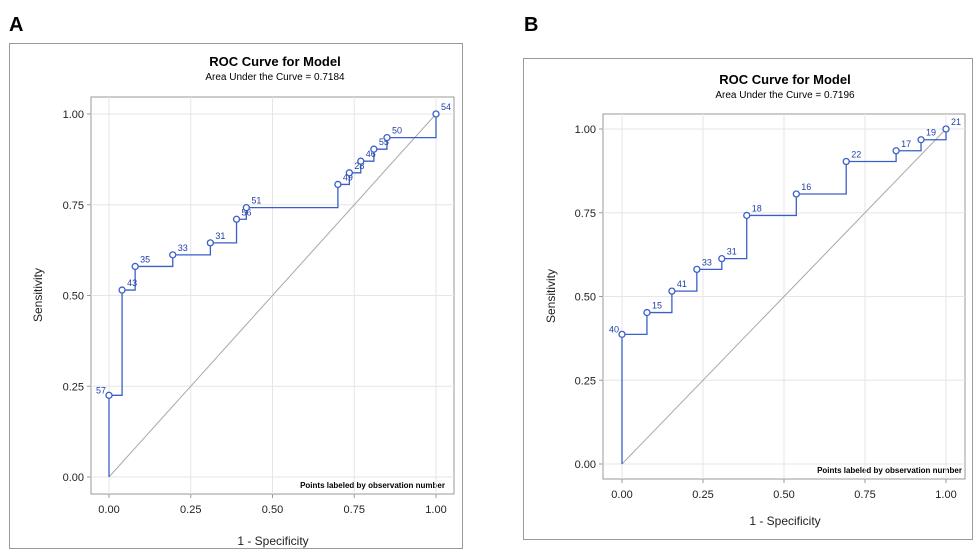 The image size is (975, 554). I want to click on chart-a-ytick-label: 0.75, so click(73, 206).